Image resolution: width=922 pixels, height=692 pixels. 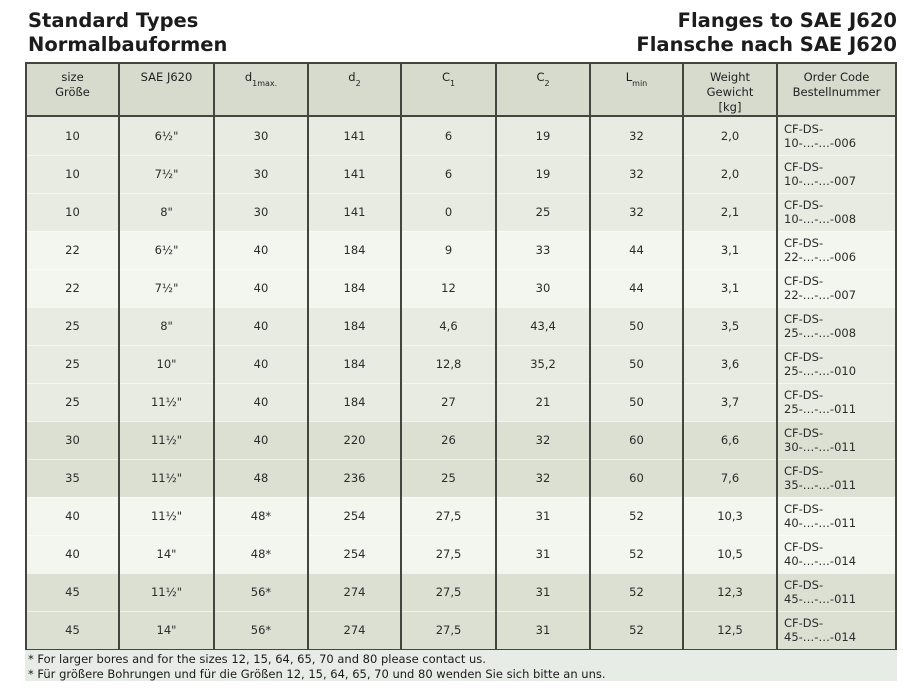 I want to click on cell-c2: 25, so click(x=544, y=212).